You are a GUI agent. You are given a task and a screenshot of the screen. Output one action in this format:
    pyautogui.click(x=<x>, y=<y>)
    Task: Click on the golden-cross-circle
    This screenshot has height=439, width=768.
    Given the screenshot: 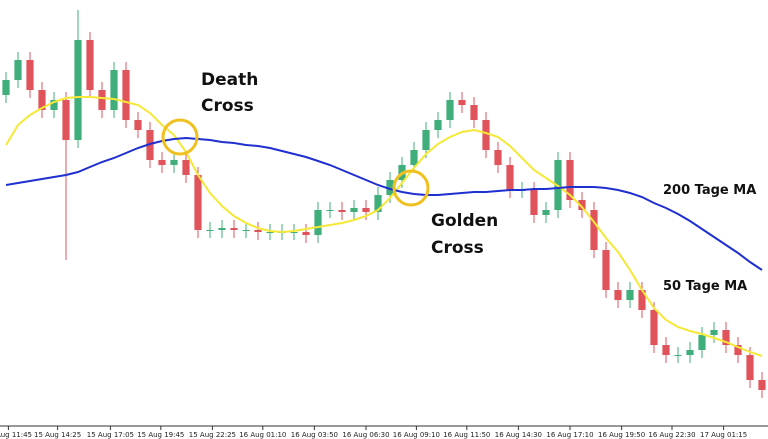 What is the action you would take?
    pyautogui.click(x=411, y=188)
    